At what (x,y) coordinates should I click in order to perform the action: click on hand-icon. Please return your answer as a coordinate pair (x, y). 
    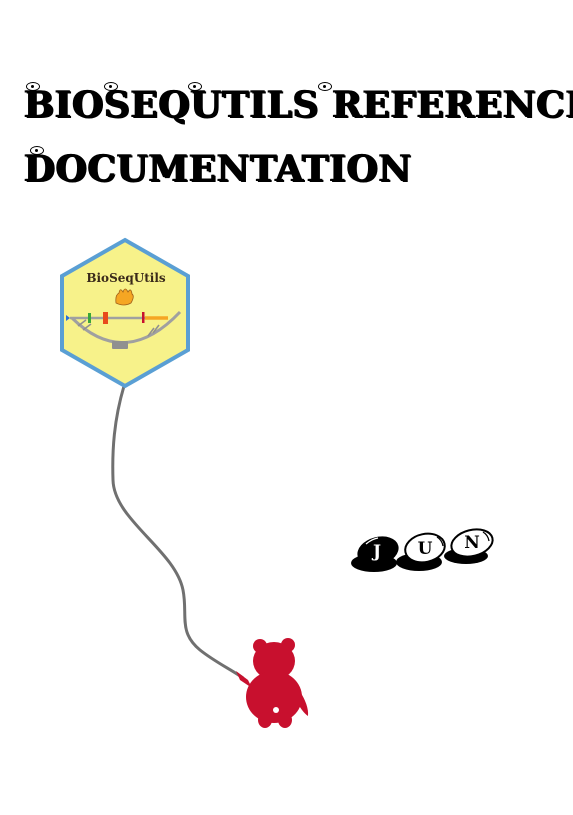
    Looking at the image, I should click on (124, 297).